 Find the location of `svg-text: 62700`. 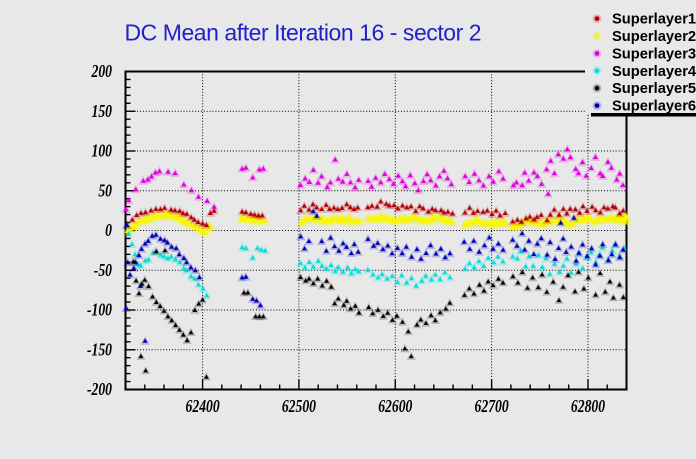

svg-text: 62700 is located at coordinates (492, 406).